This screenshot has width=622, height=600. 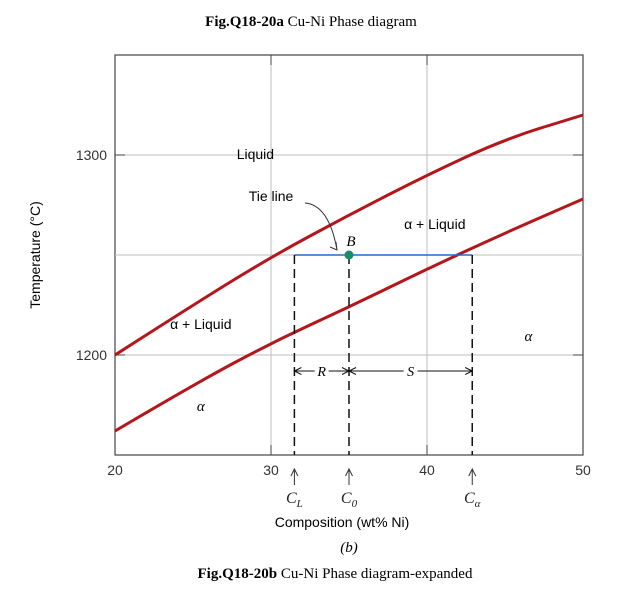 What do you see at coordinates (469, 371) in the screenshot?
I see `lever-s-arrow-right-head` at bounding box center [469, 371].